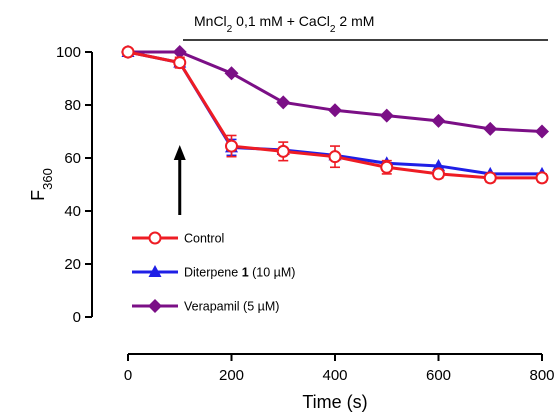  What do you see at coordinates (231, 375) in the screenshot?
I see `x-tick-label: 200` at bounding box center [231, 375].